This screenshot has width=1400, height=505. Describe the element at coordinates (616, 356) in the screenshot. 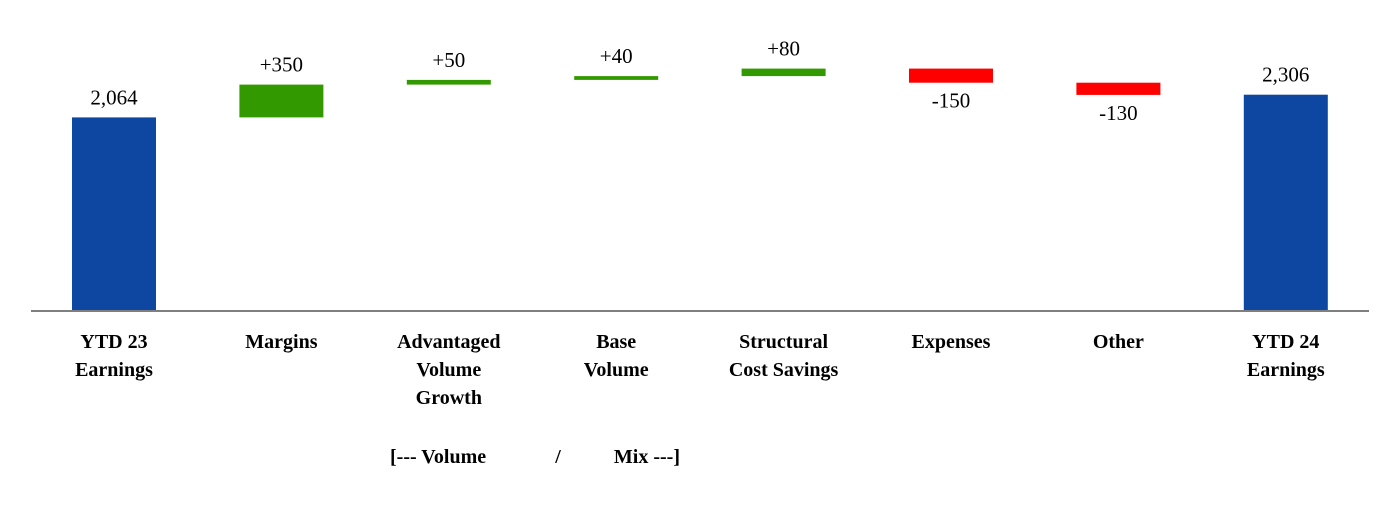

I see `category-label-3: Base Volume` at that location.